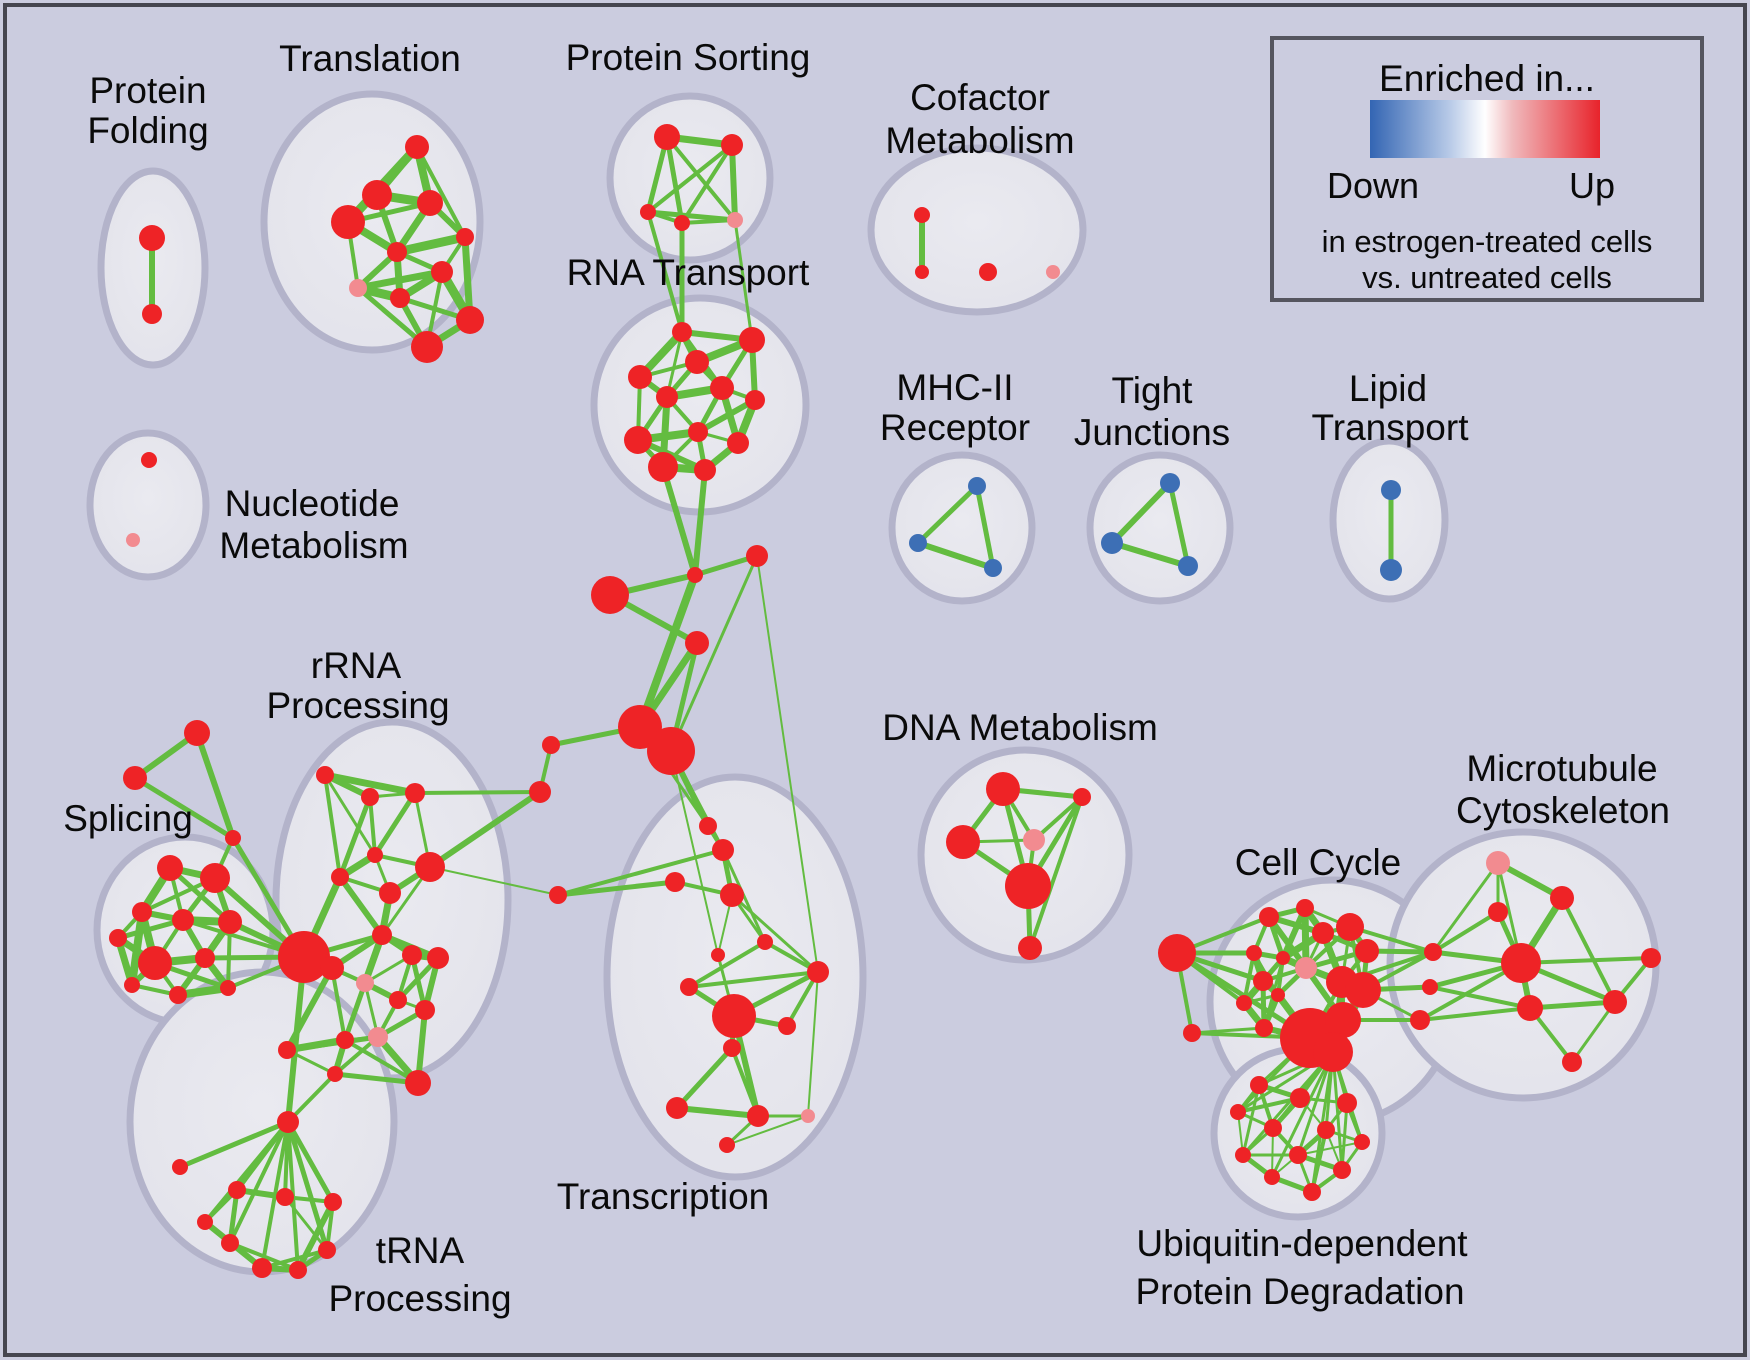  What do you see at coordinates (1563, 810) in the screenshot?
I see `cluster-microtubule-cytoskeleton-label: Cytoskeleton` at bounding box center [1563, 810].